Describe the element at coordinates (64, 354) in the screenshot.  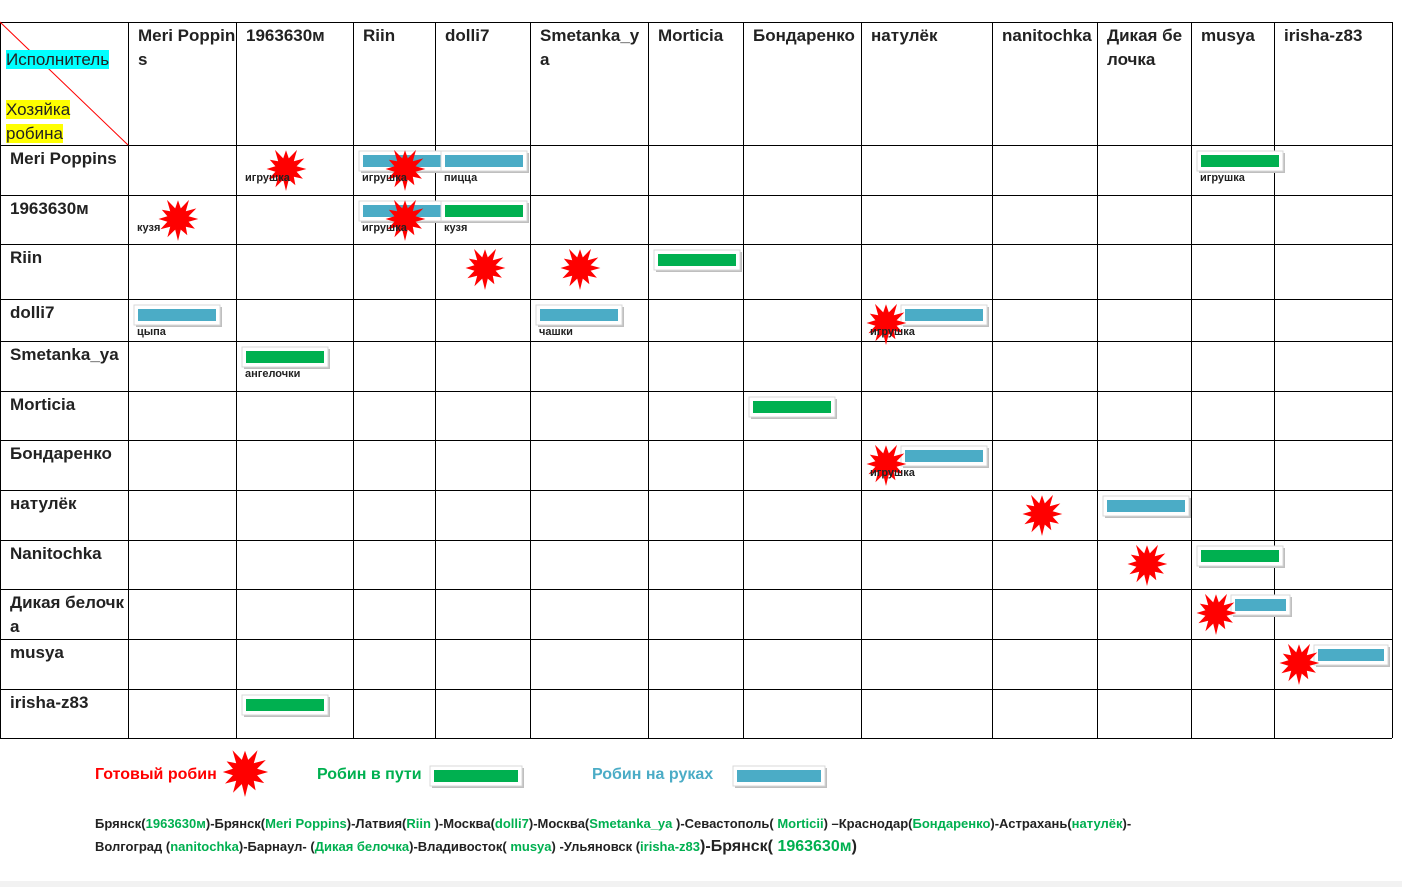
I see `row-header: Smetanka_ya` at that location.